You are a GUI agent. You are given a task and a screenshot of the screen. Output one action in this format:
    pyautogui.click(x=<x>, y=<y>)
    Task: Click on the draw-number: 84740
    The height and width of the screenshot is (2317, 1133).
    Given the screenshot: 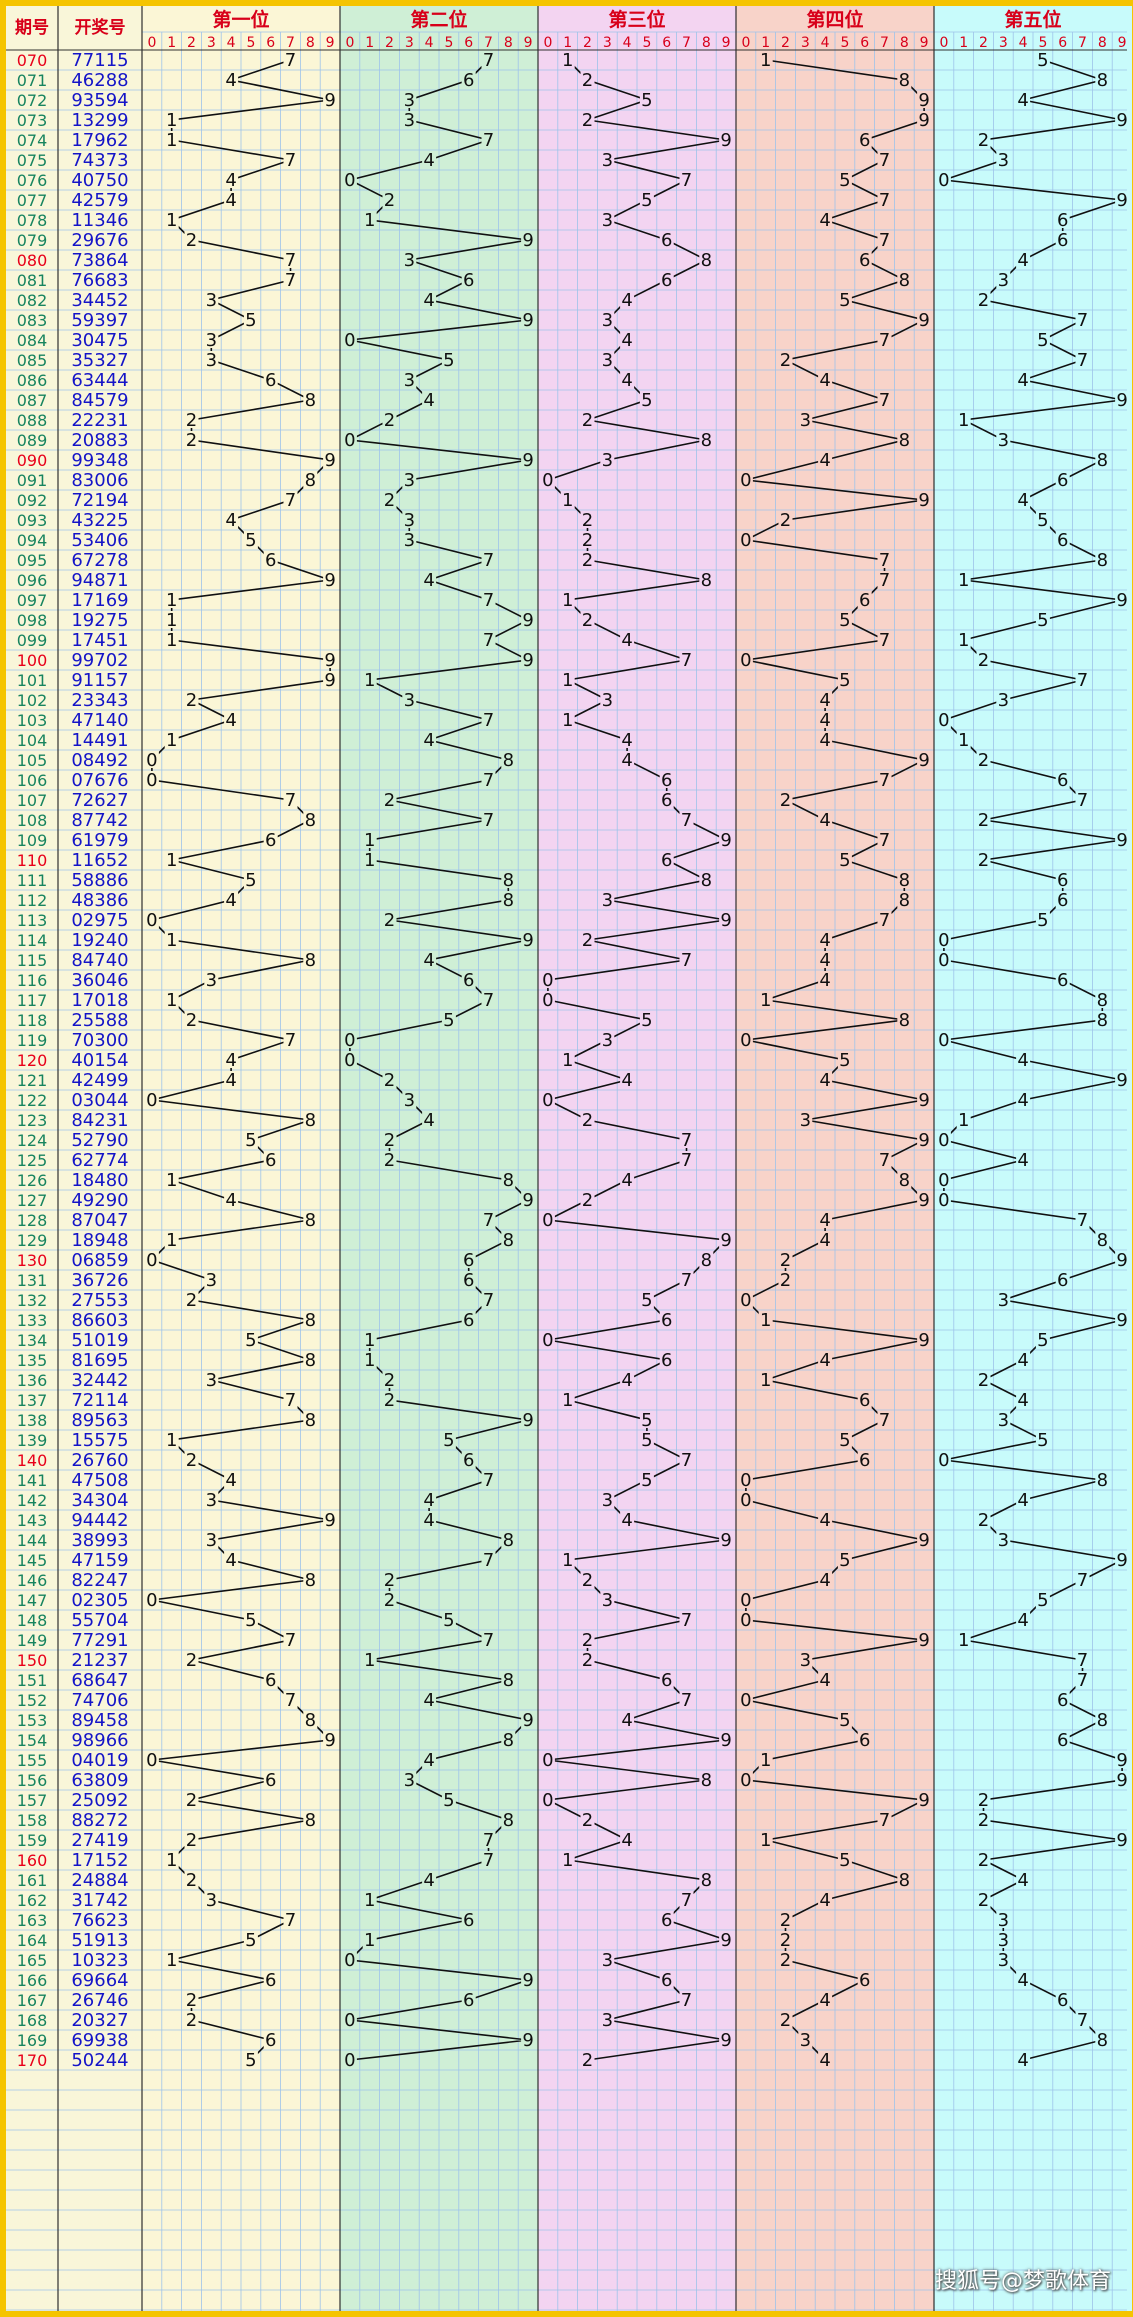 What is the action you would take?
    pyautogui.click(x=99, y=960)
    